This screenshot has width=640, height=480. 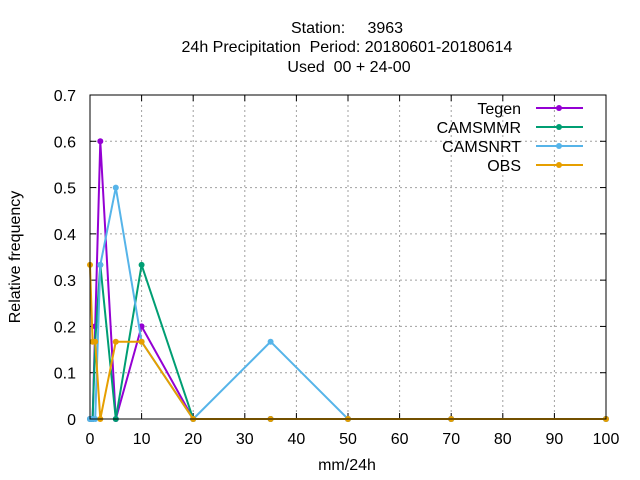 What do you see at coordinates (348, 439) in the screenshot?
I see `x-tick-label: 50` at bounding box center [348, 439].